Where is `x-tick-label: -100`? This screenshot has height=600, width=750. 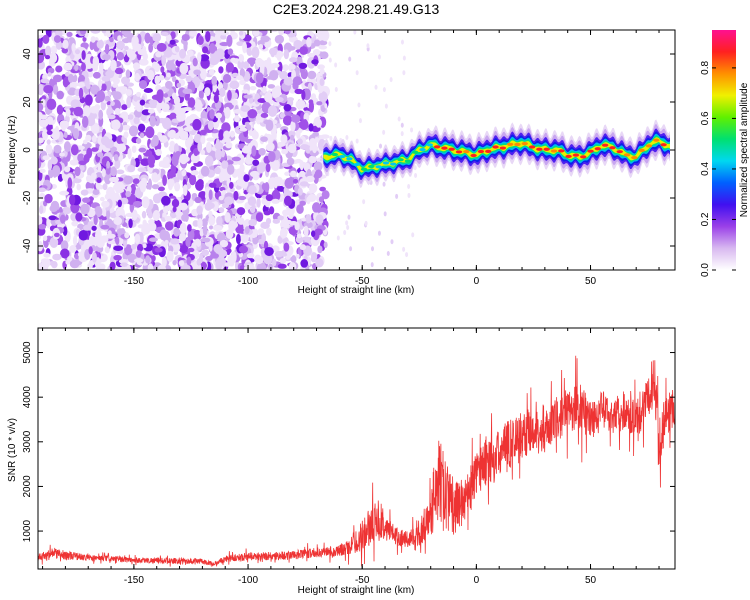 x-tick-label: -100 is located at coordinates (248, 580).